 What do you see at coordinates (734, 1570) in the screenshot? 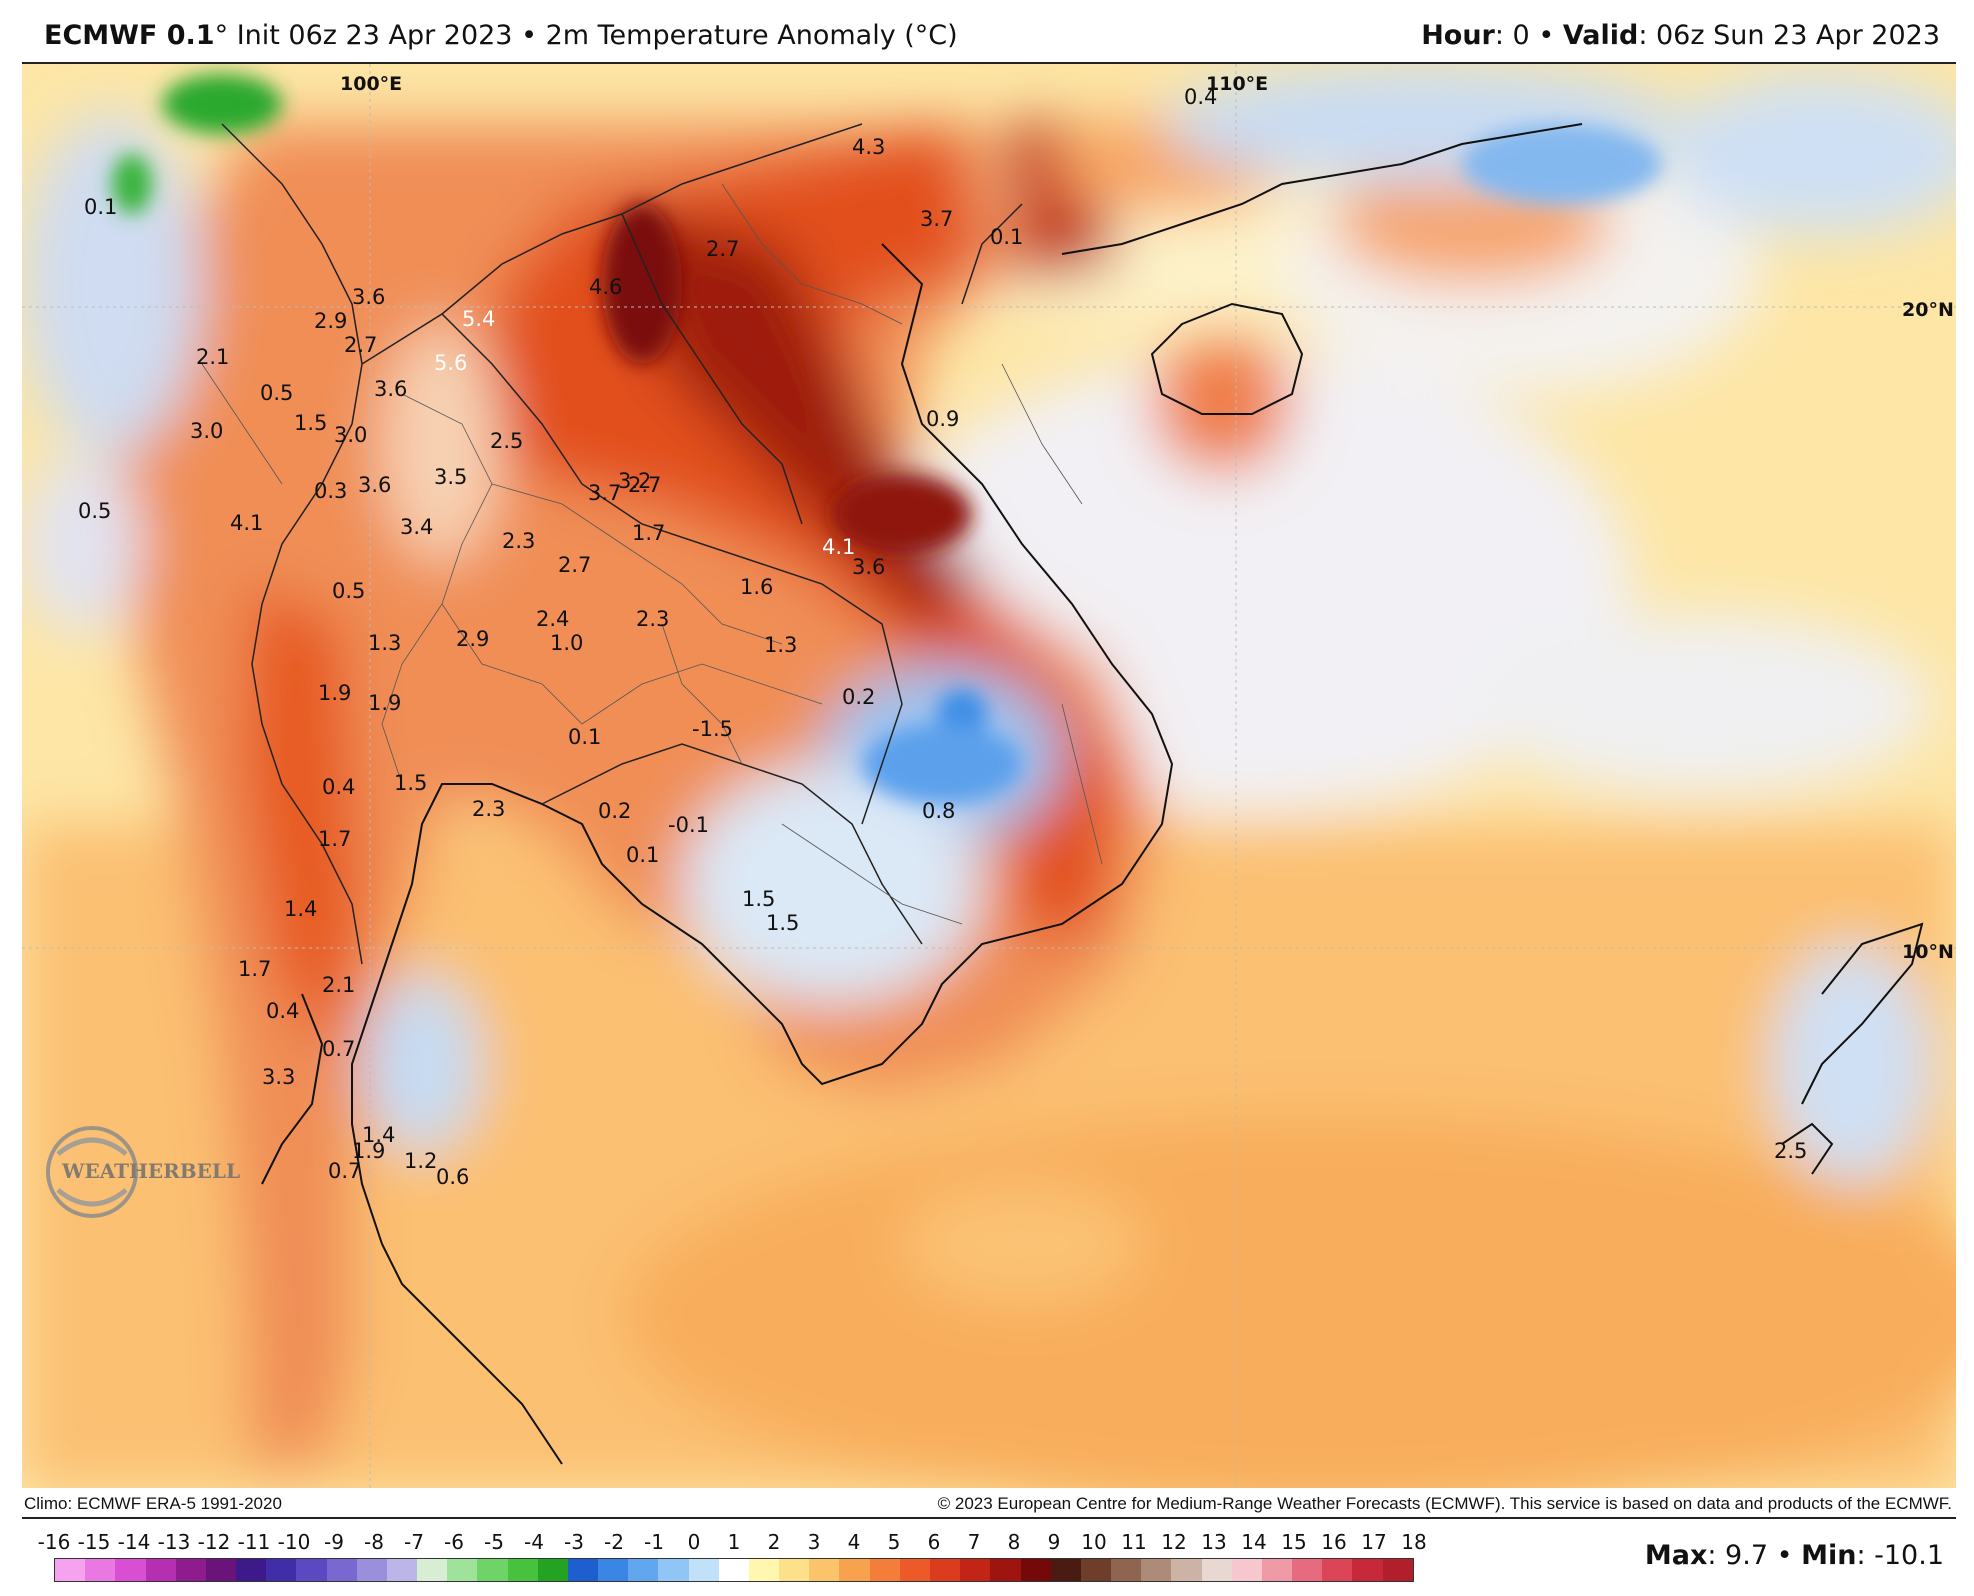
I see `colorbar-swatches` at bounding box center [734, 1570].